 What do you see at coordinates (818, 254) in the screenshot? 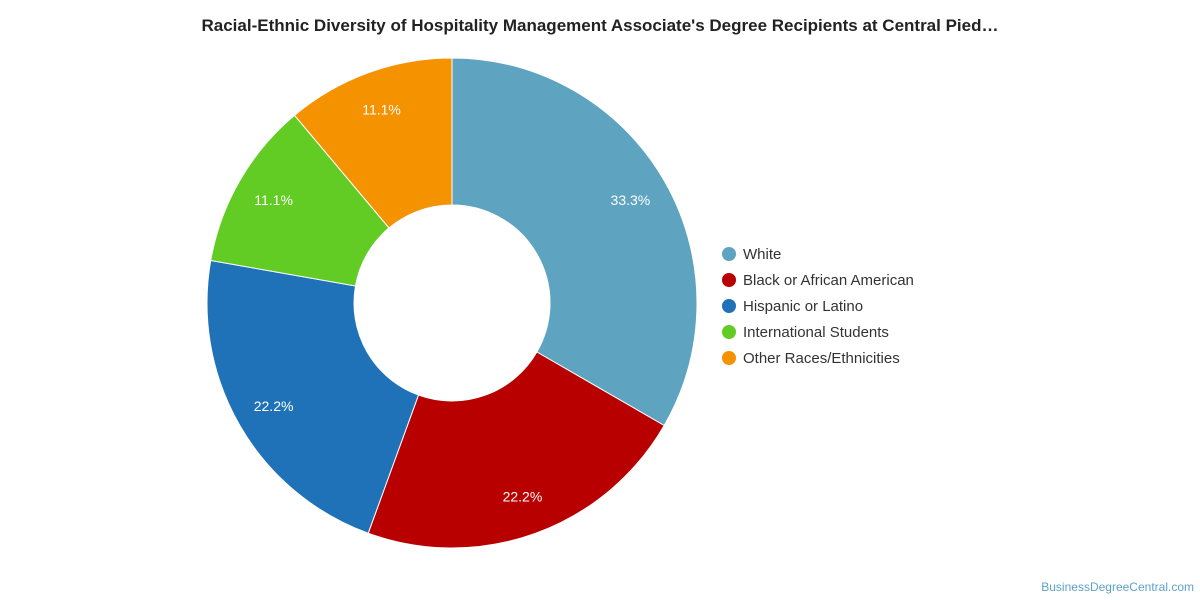
I see `legend-item: White` at bounding box center [818, 254].